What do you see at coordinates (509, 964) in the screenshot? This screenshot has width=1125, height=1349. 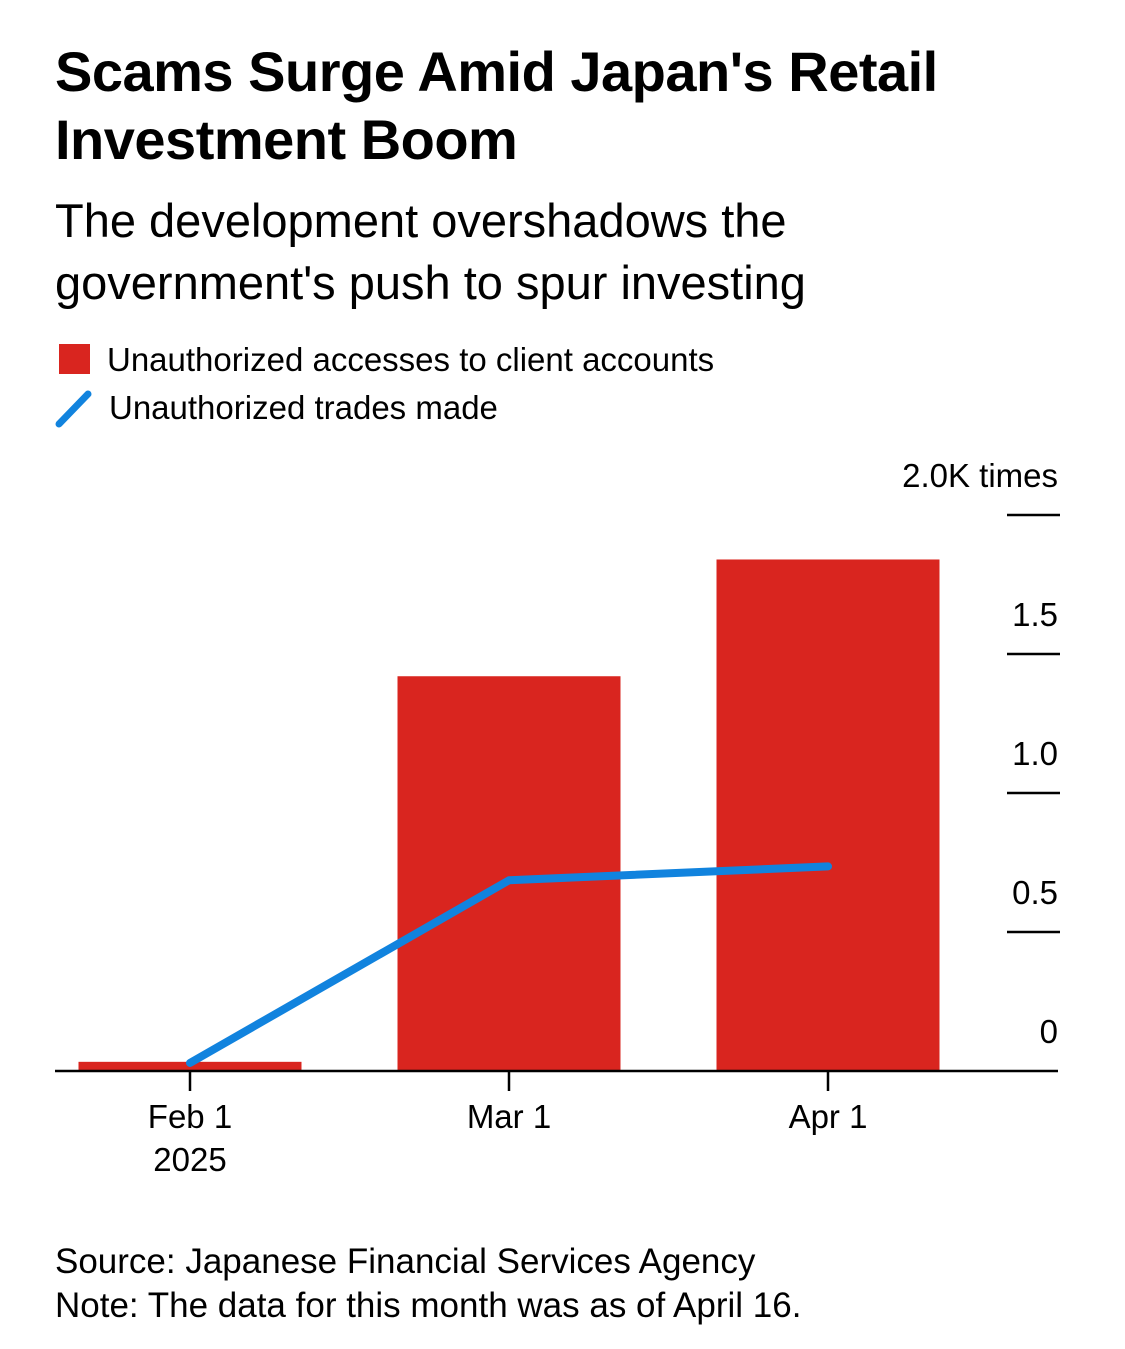 I see `line-layer` at bounding box center [509, 964].